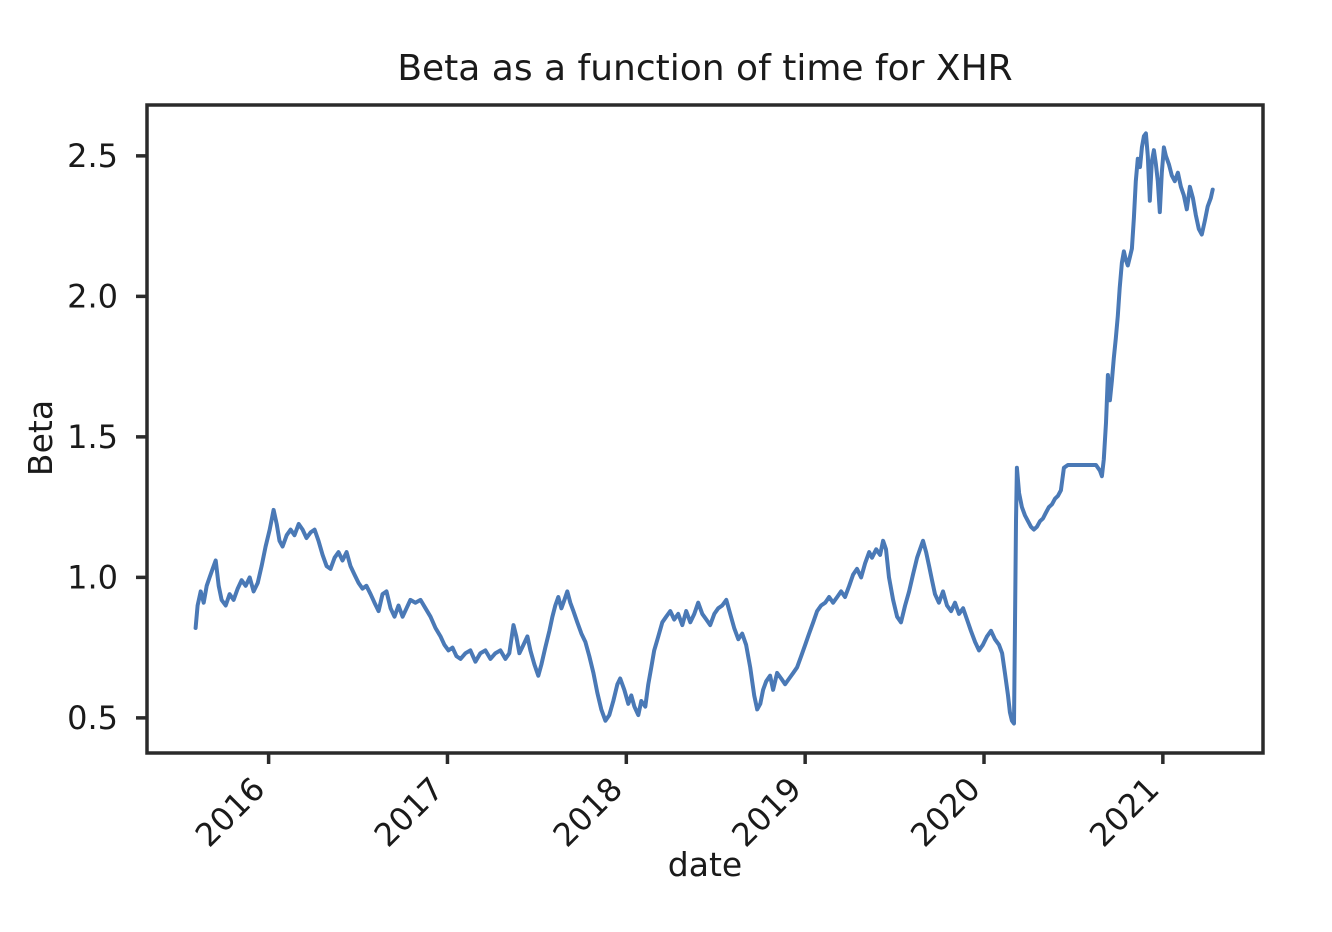  I want to click on x-axis-ticks: 2016 2017 2018 2019 2020 2021, so click(677, 803).